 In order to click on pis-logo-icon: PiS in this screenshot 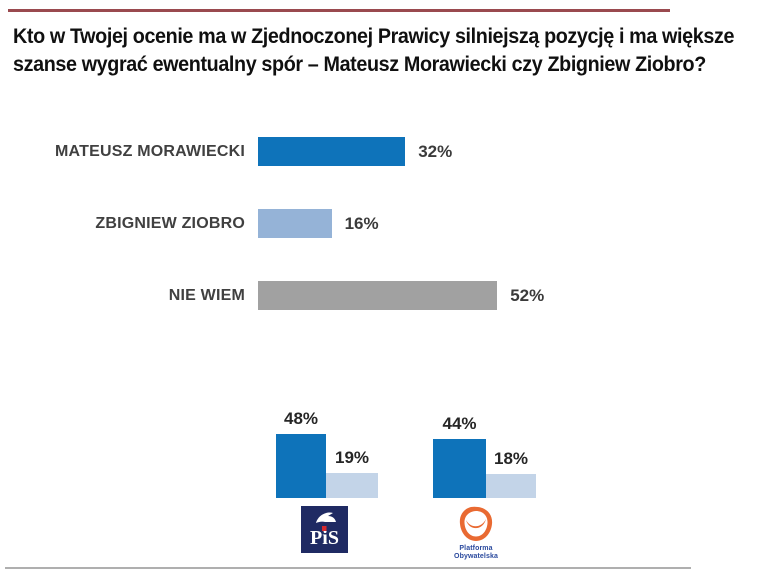, I will do `click(324, 529)`.